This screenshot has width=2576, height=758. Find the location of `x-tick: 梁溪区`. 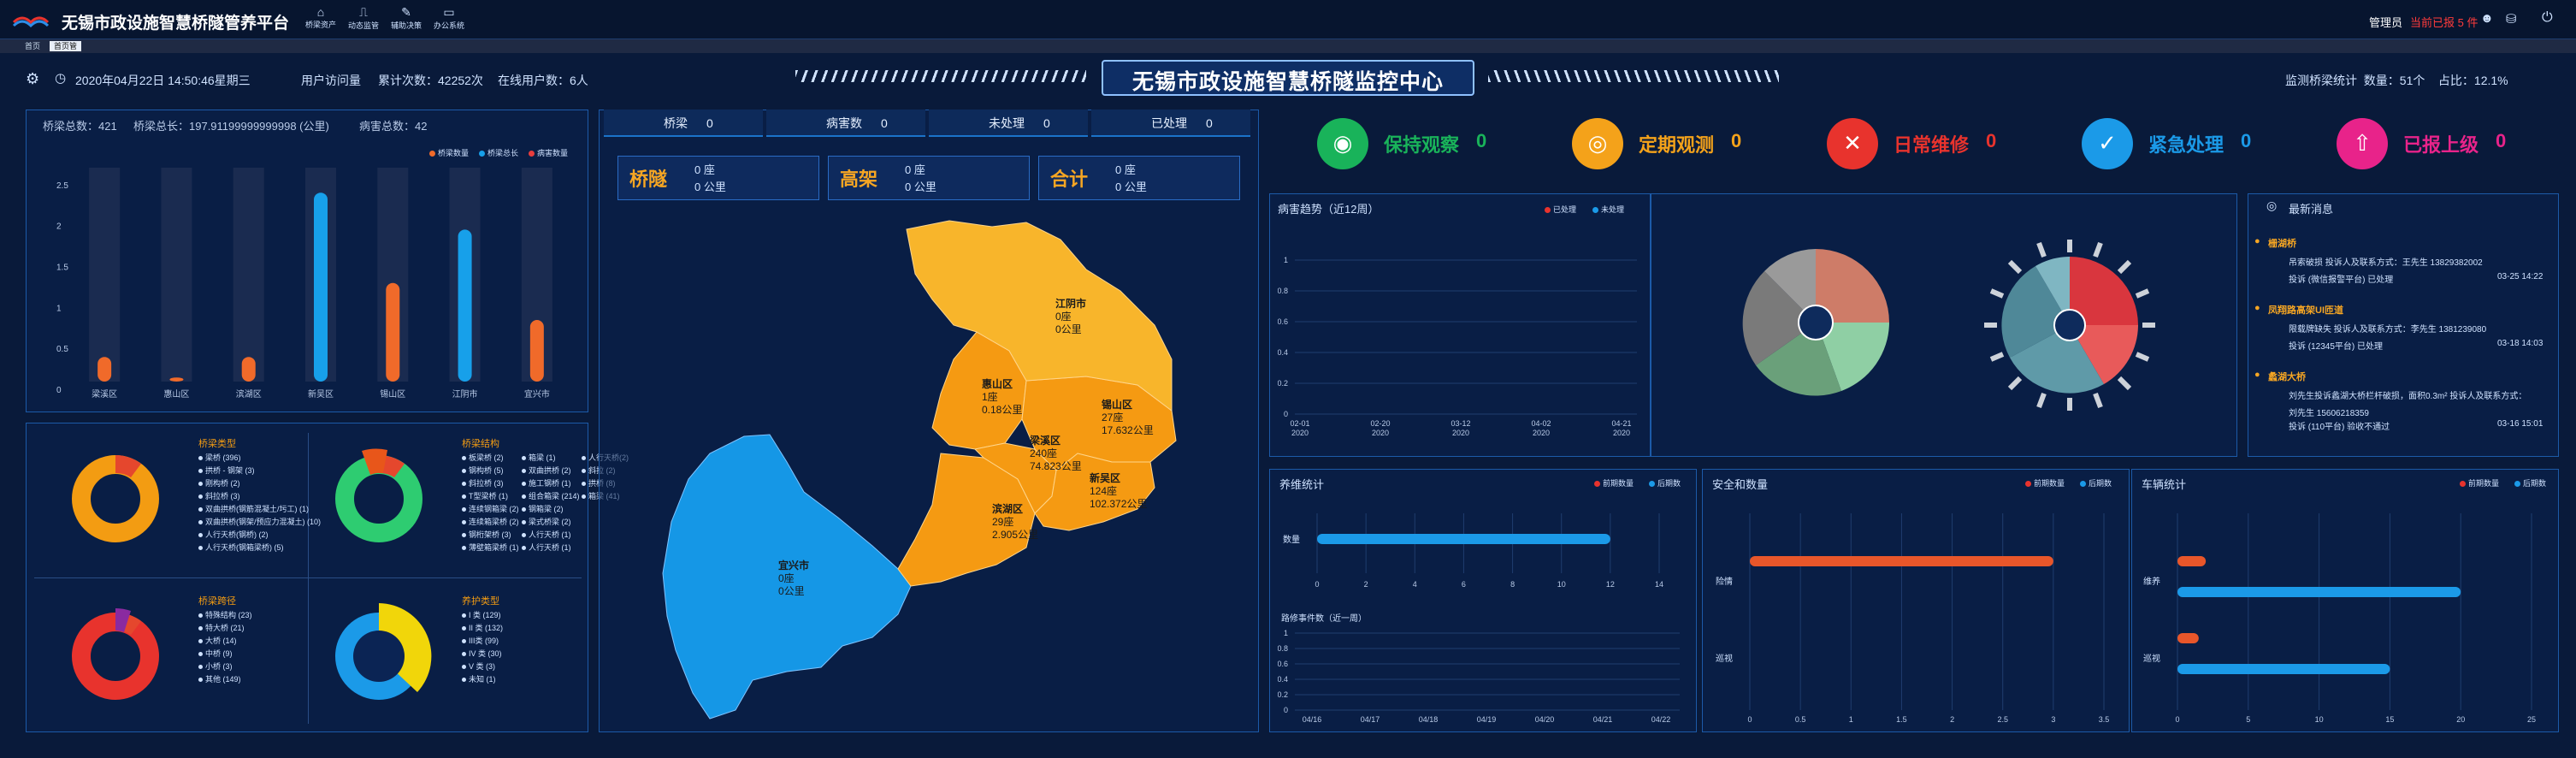

x-tick: 梁溪区 is located at coordinates (104, 394).